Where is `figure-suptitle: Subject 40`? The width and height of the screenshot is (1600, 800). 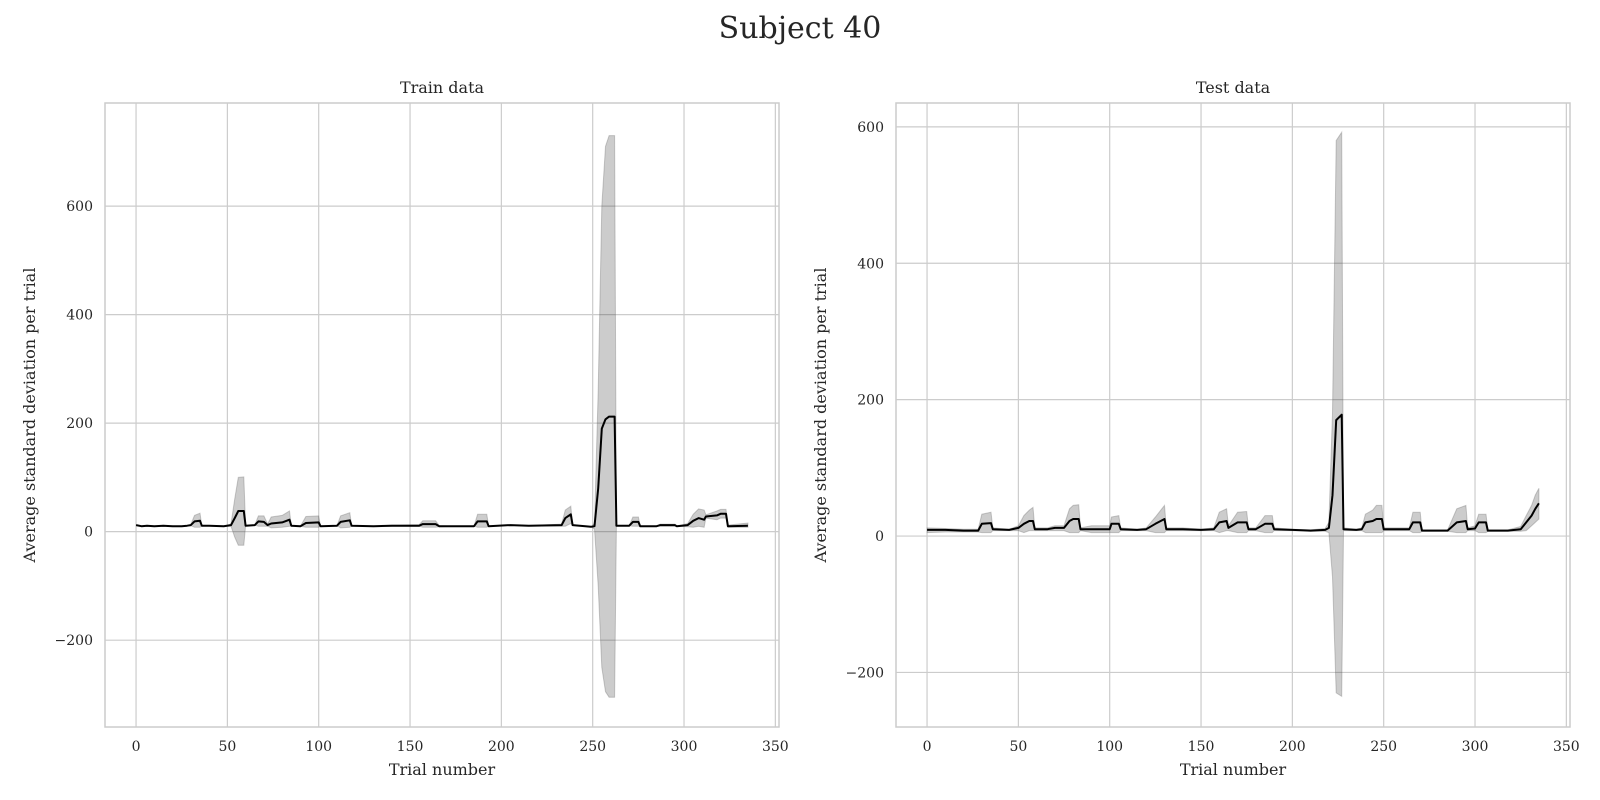
figure-suptitle: Subject 40 is located at coordinates (800, 28).